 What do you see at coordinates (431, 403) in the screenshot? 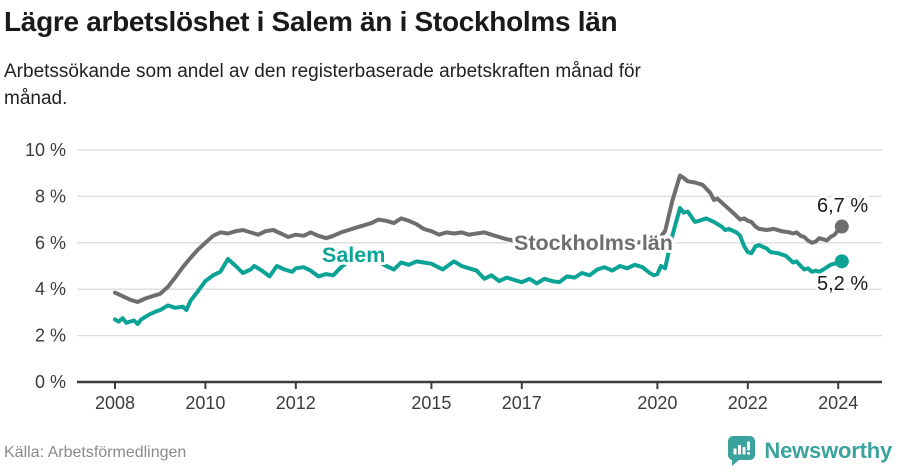
I see `x-tick-label: 2015` at bounding box center [431, 403].